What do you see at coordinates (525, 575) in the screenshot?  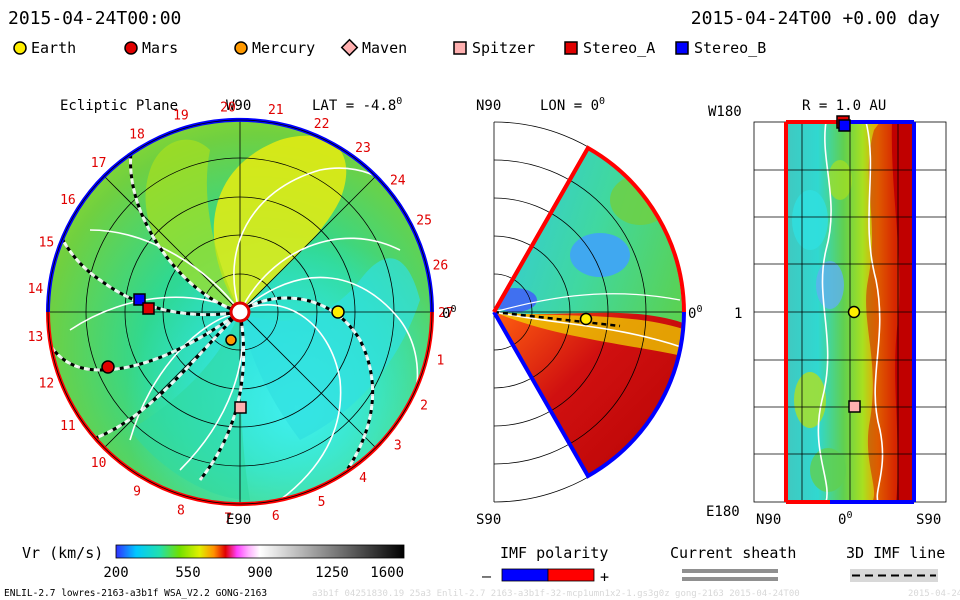 I see `imf-negative-swatch` at bounding box center [525, 575].